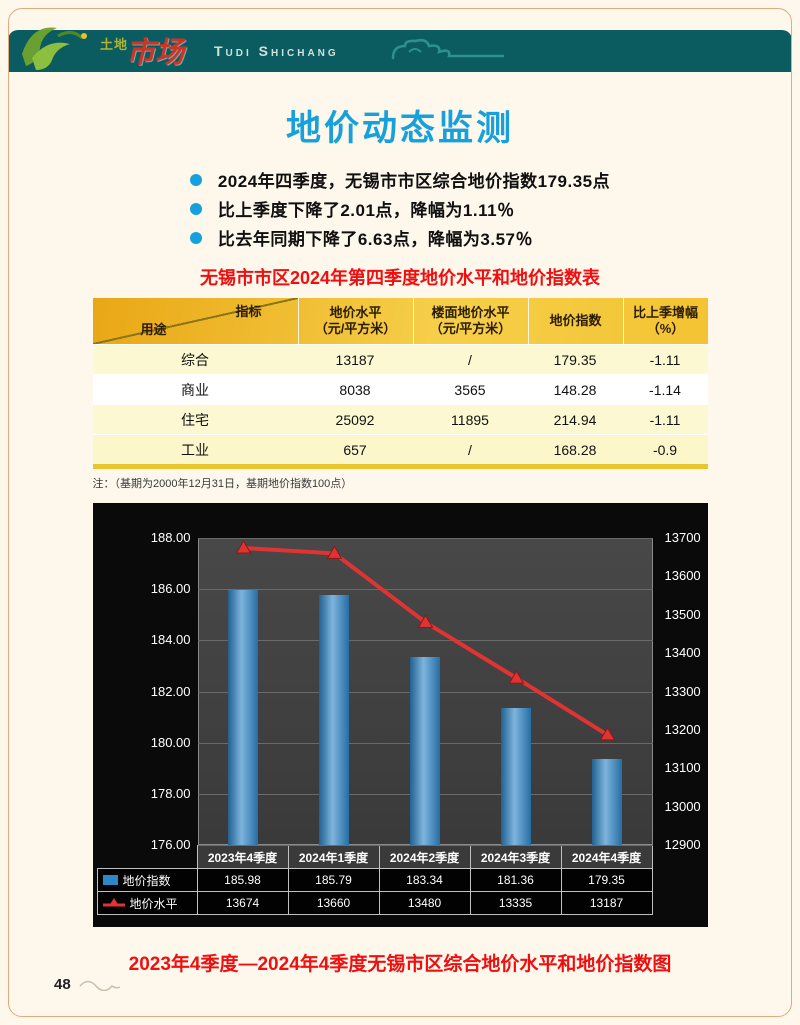 This screenshot has height=1025, width=800. I want to click on logo: 土地 市场, so click(150, 51).